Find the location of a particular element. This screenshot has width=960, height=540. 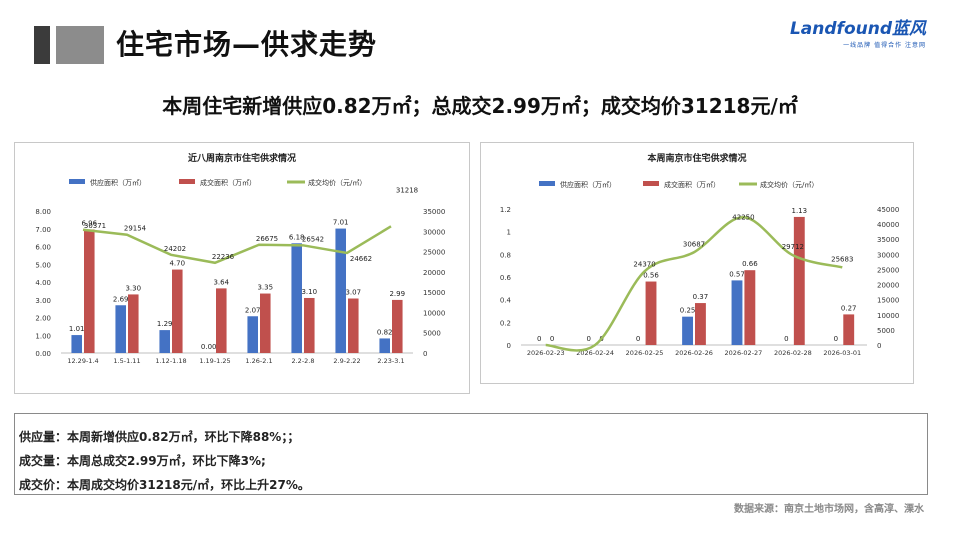

y-left-tick: 5.00 is located at coordinates (43, 265).